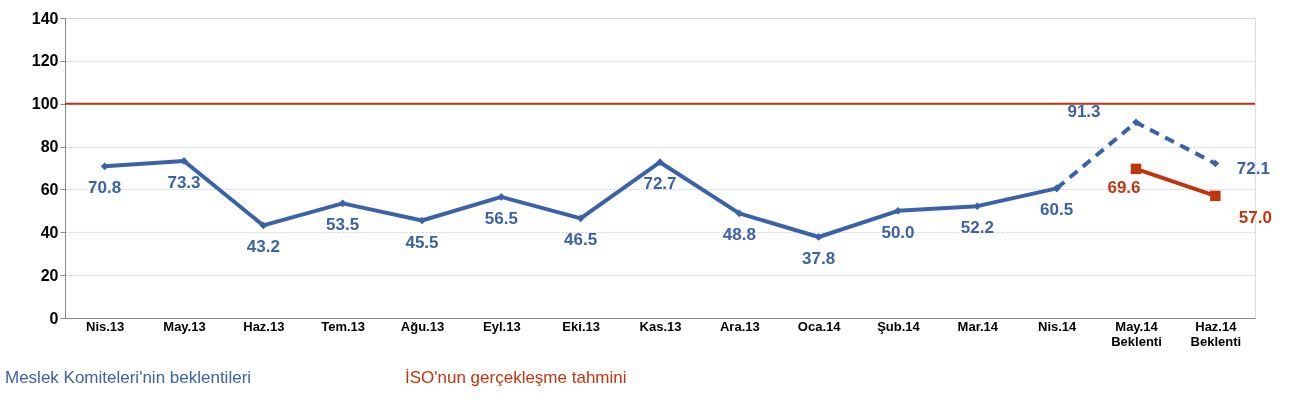 This screenshot has width=1291, height=418. I want to click on data-label: 70.8, so click(105, 188).